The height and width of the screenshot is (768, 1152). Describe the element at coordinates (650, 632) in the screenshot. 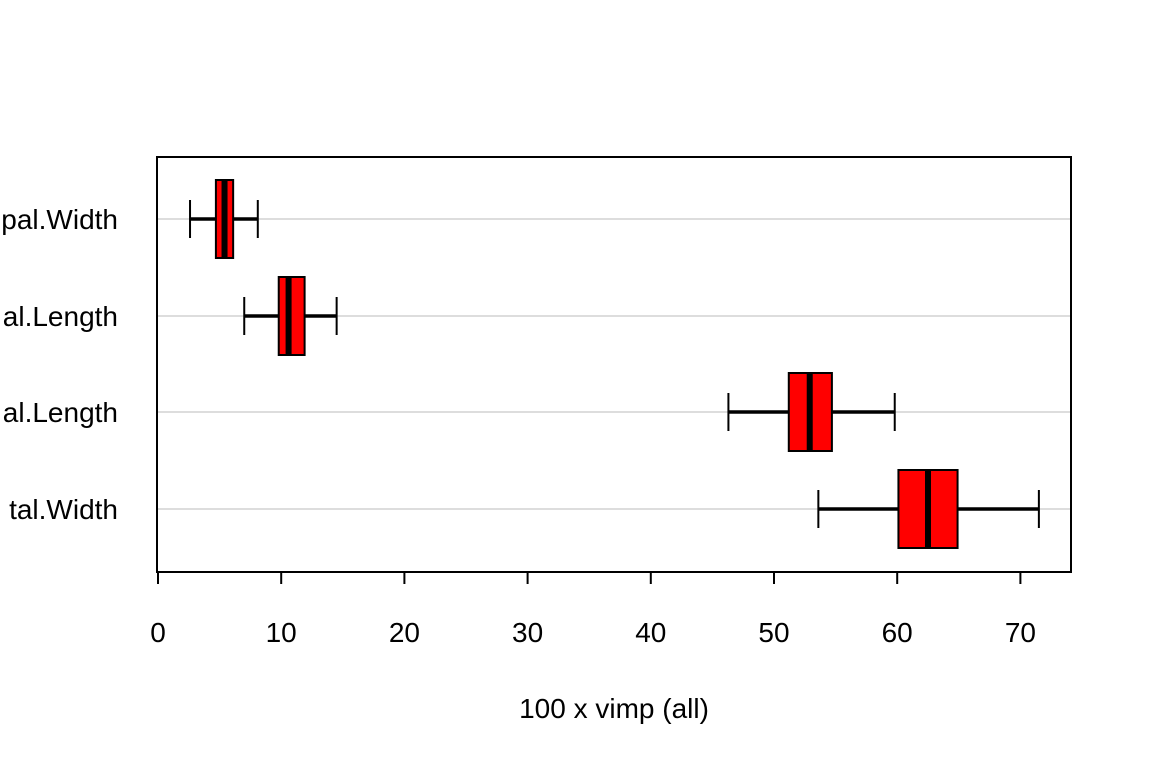

I see `x-tick-label: 40` at that location.